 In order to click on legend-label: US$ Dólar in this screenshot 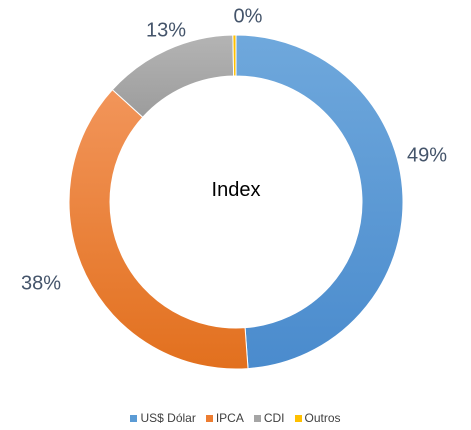, I will do `click(168, 418)`.